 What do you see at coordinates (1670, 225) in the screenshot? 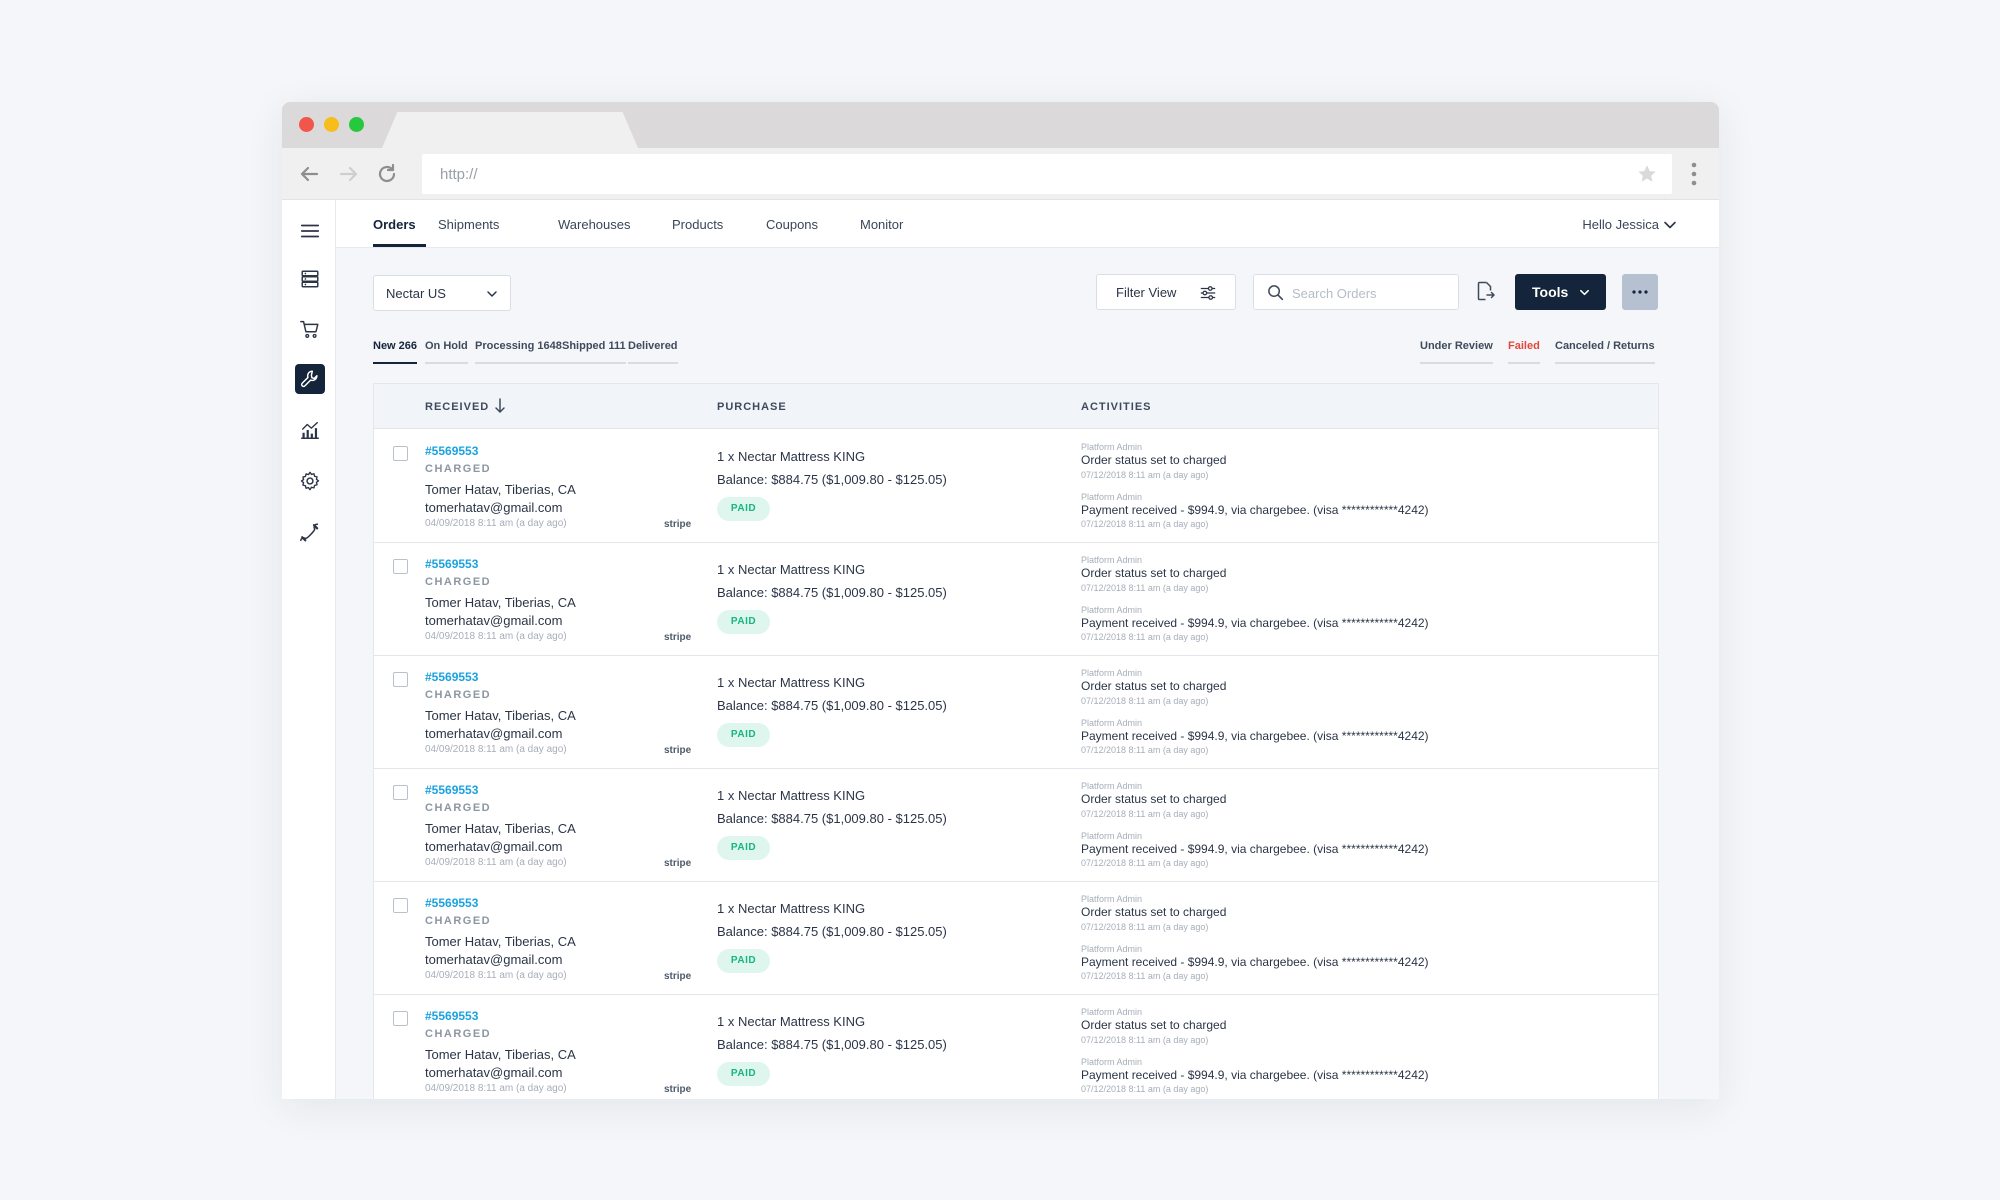
I see `chevron-down-icon` at bounding box center [1670, 225].